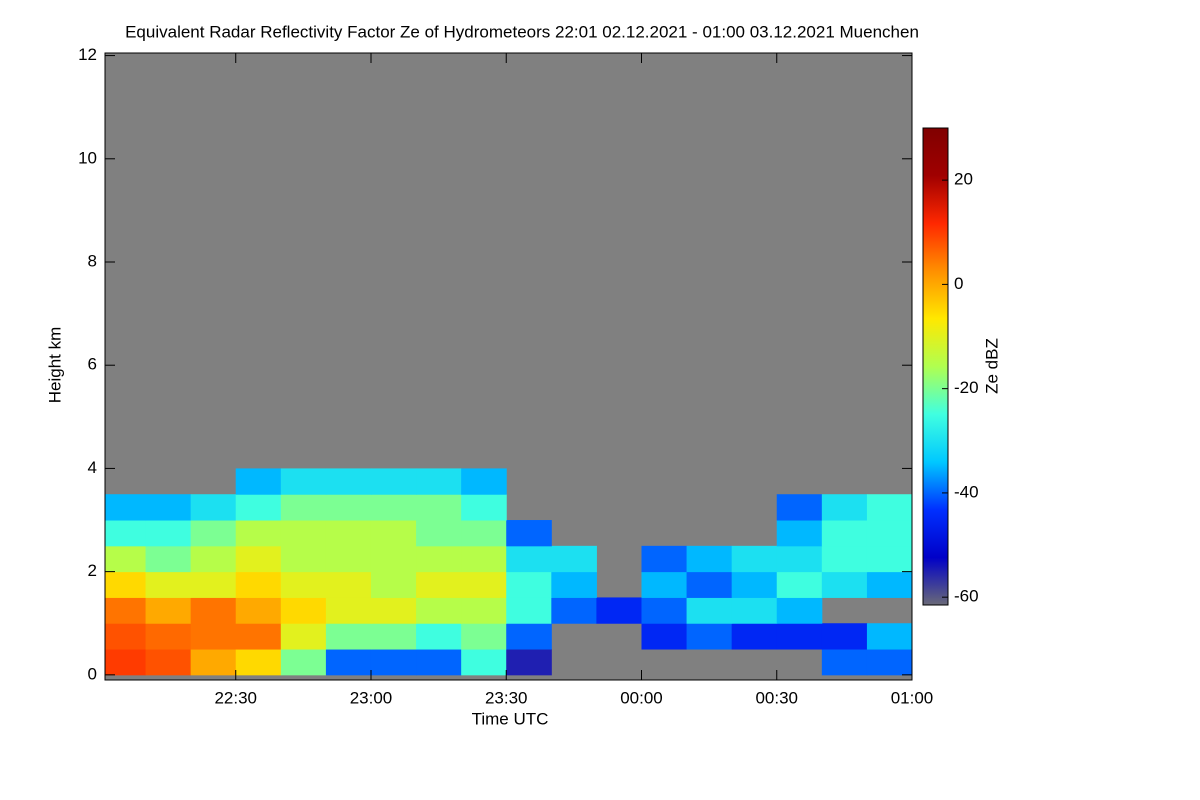 The image size is (1200, 800). What do you see at coordinates (92, 467) in the screenshot?
I see `y-tick-label: 4` at bounding box center [92, 467].